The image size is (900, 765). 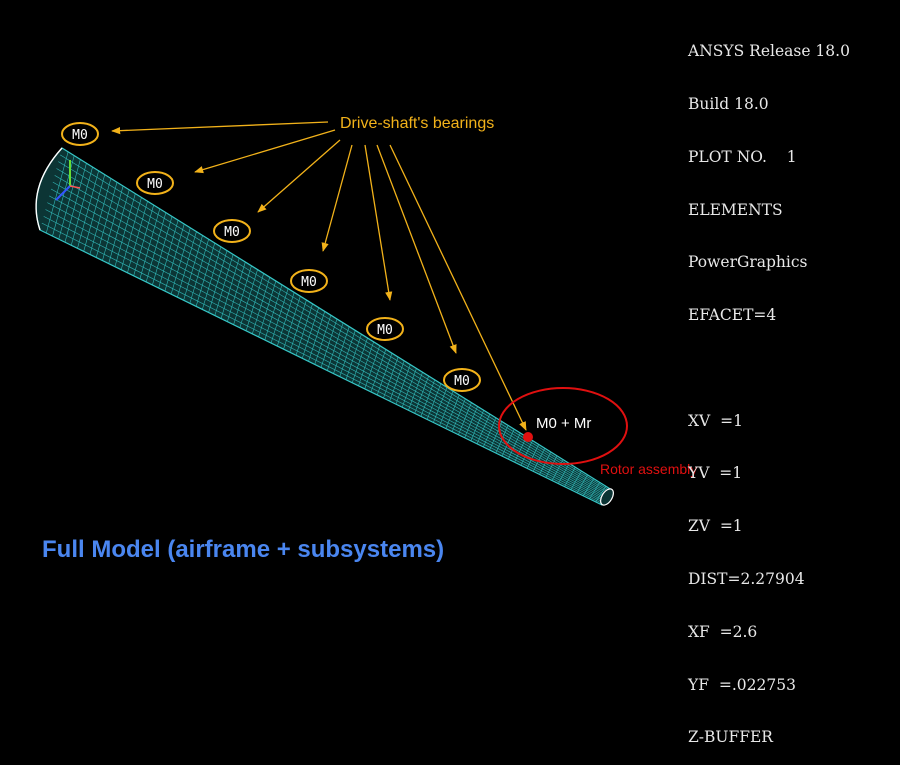 I want to click on bearing-marker-1: M0, so click(x=80, y=134).